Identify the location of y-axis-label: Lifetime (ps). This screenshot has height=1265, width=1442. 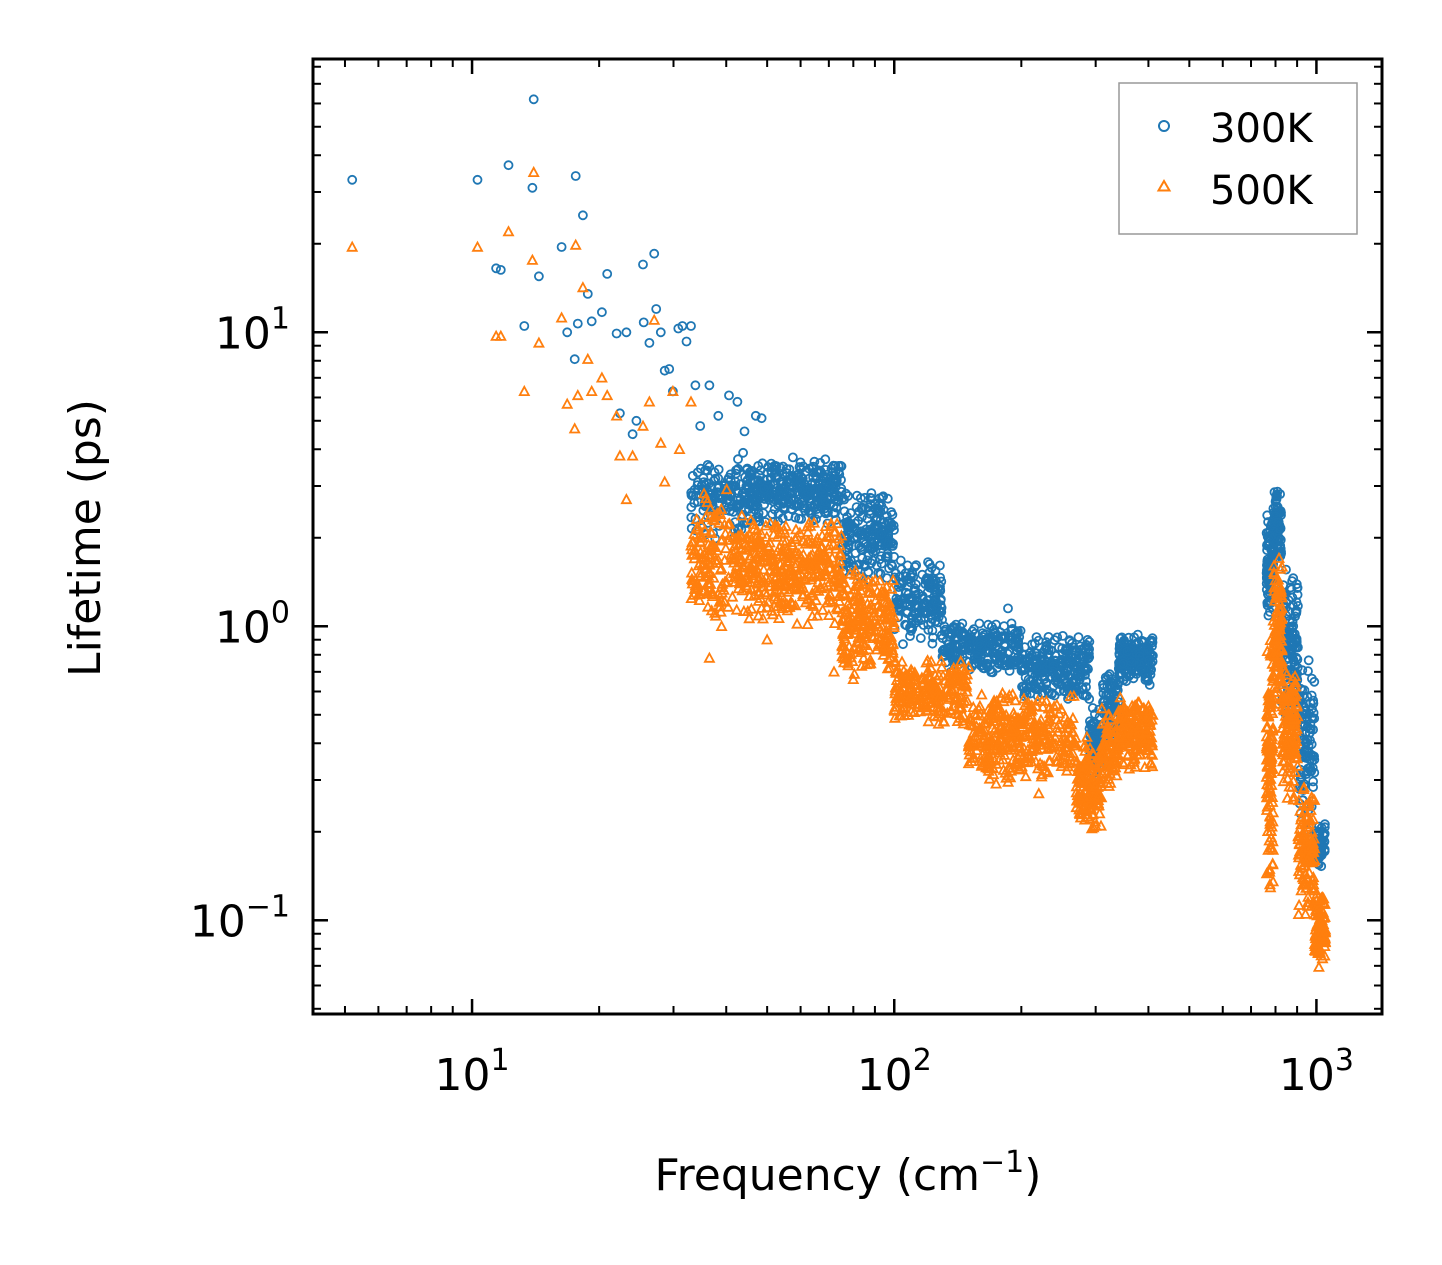
(85, 538).